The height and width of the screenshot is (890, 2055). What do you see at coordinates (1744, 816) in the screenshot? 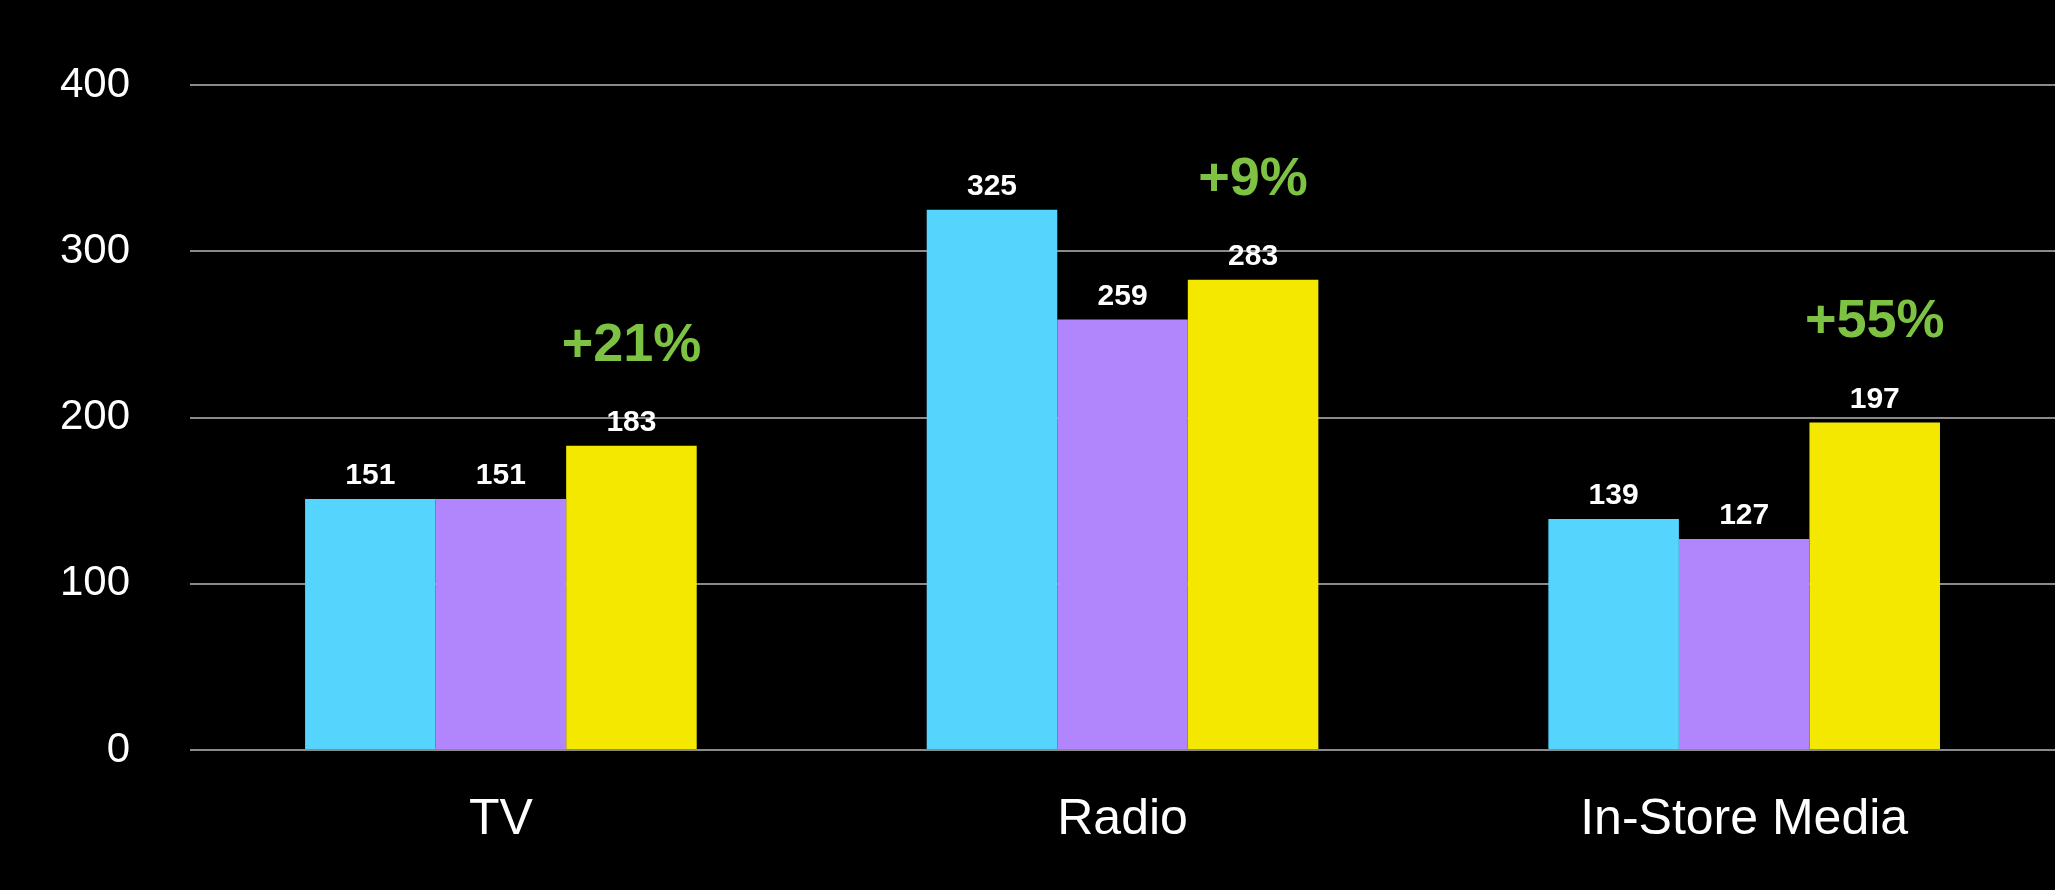
I see `x-tick-label: In-Store Media` at bounding box center [1744, 816].